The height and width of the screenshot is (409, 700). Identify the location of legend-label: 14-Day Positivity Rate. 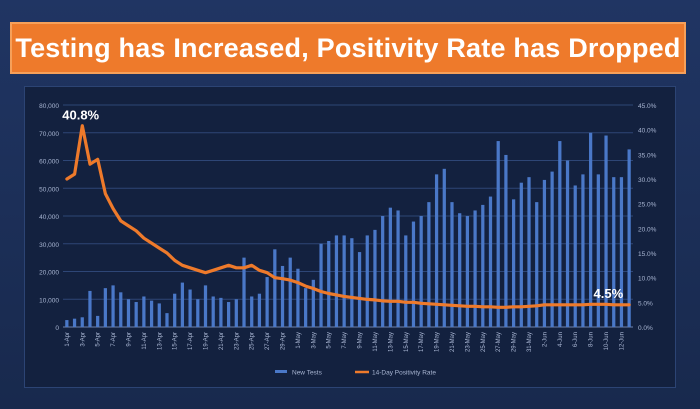
(404, 373).